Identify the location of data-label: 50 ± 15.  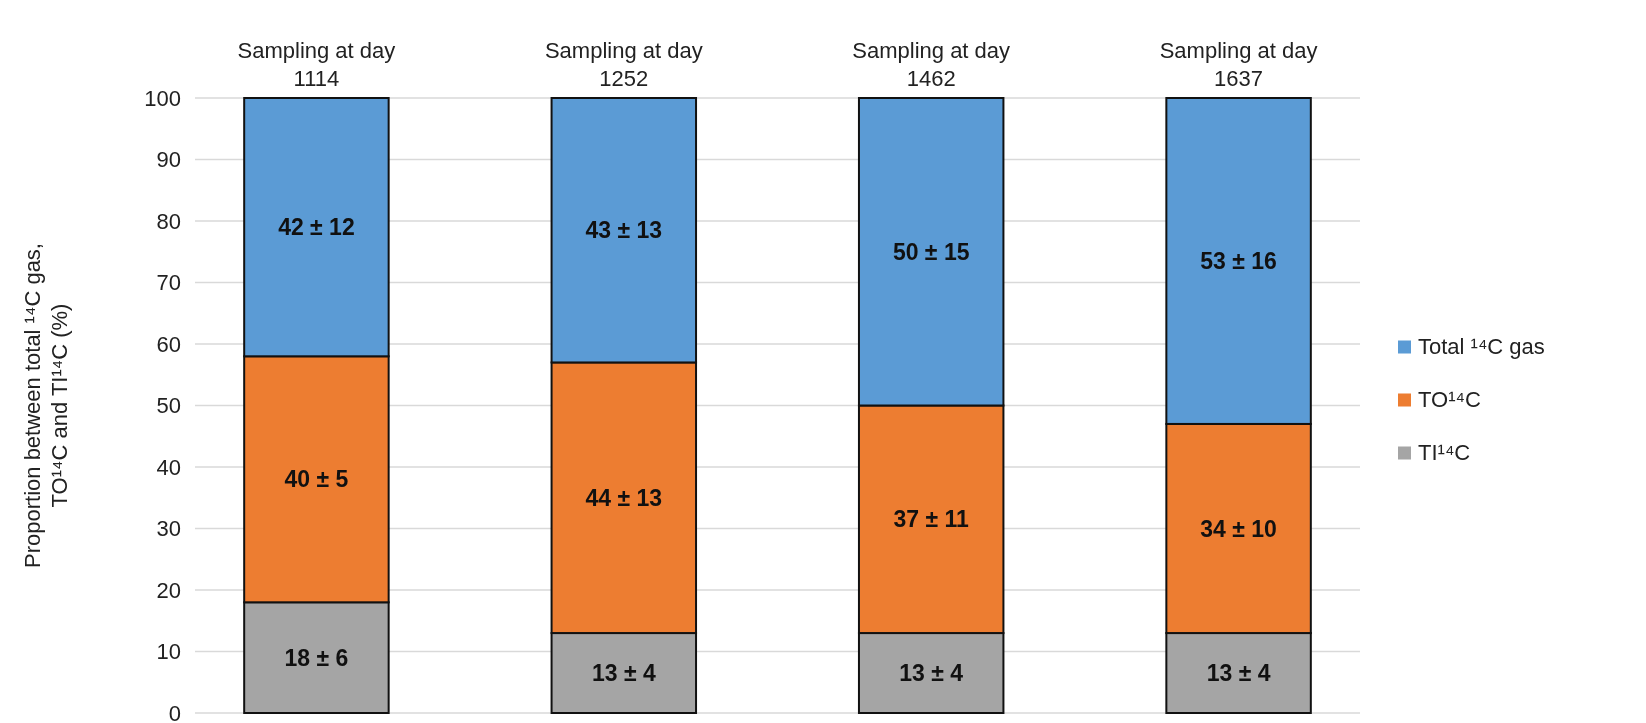
(931, 251).